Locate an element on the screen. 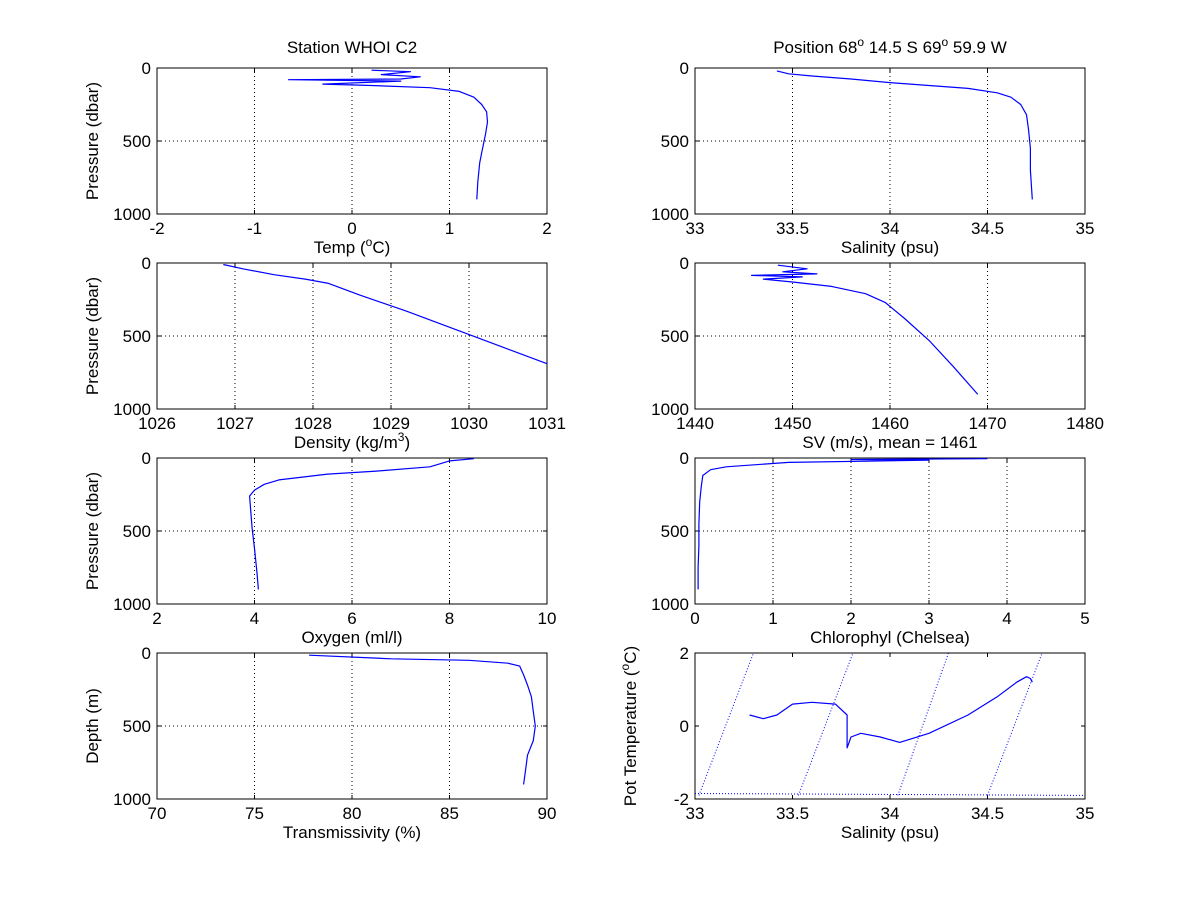 The height and width of the screenshot is (901, 1200). x-tick-label: 1470 is located at coordinates (988, 423).